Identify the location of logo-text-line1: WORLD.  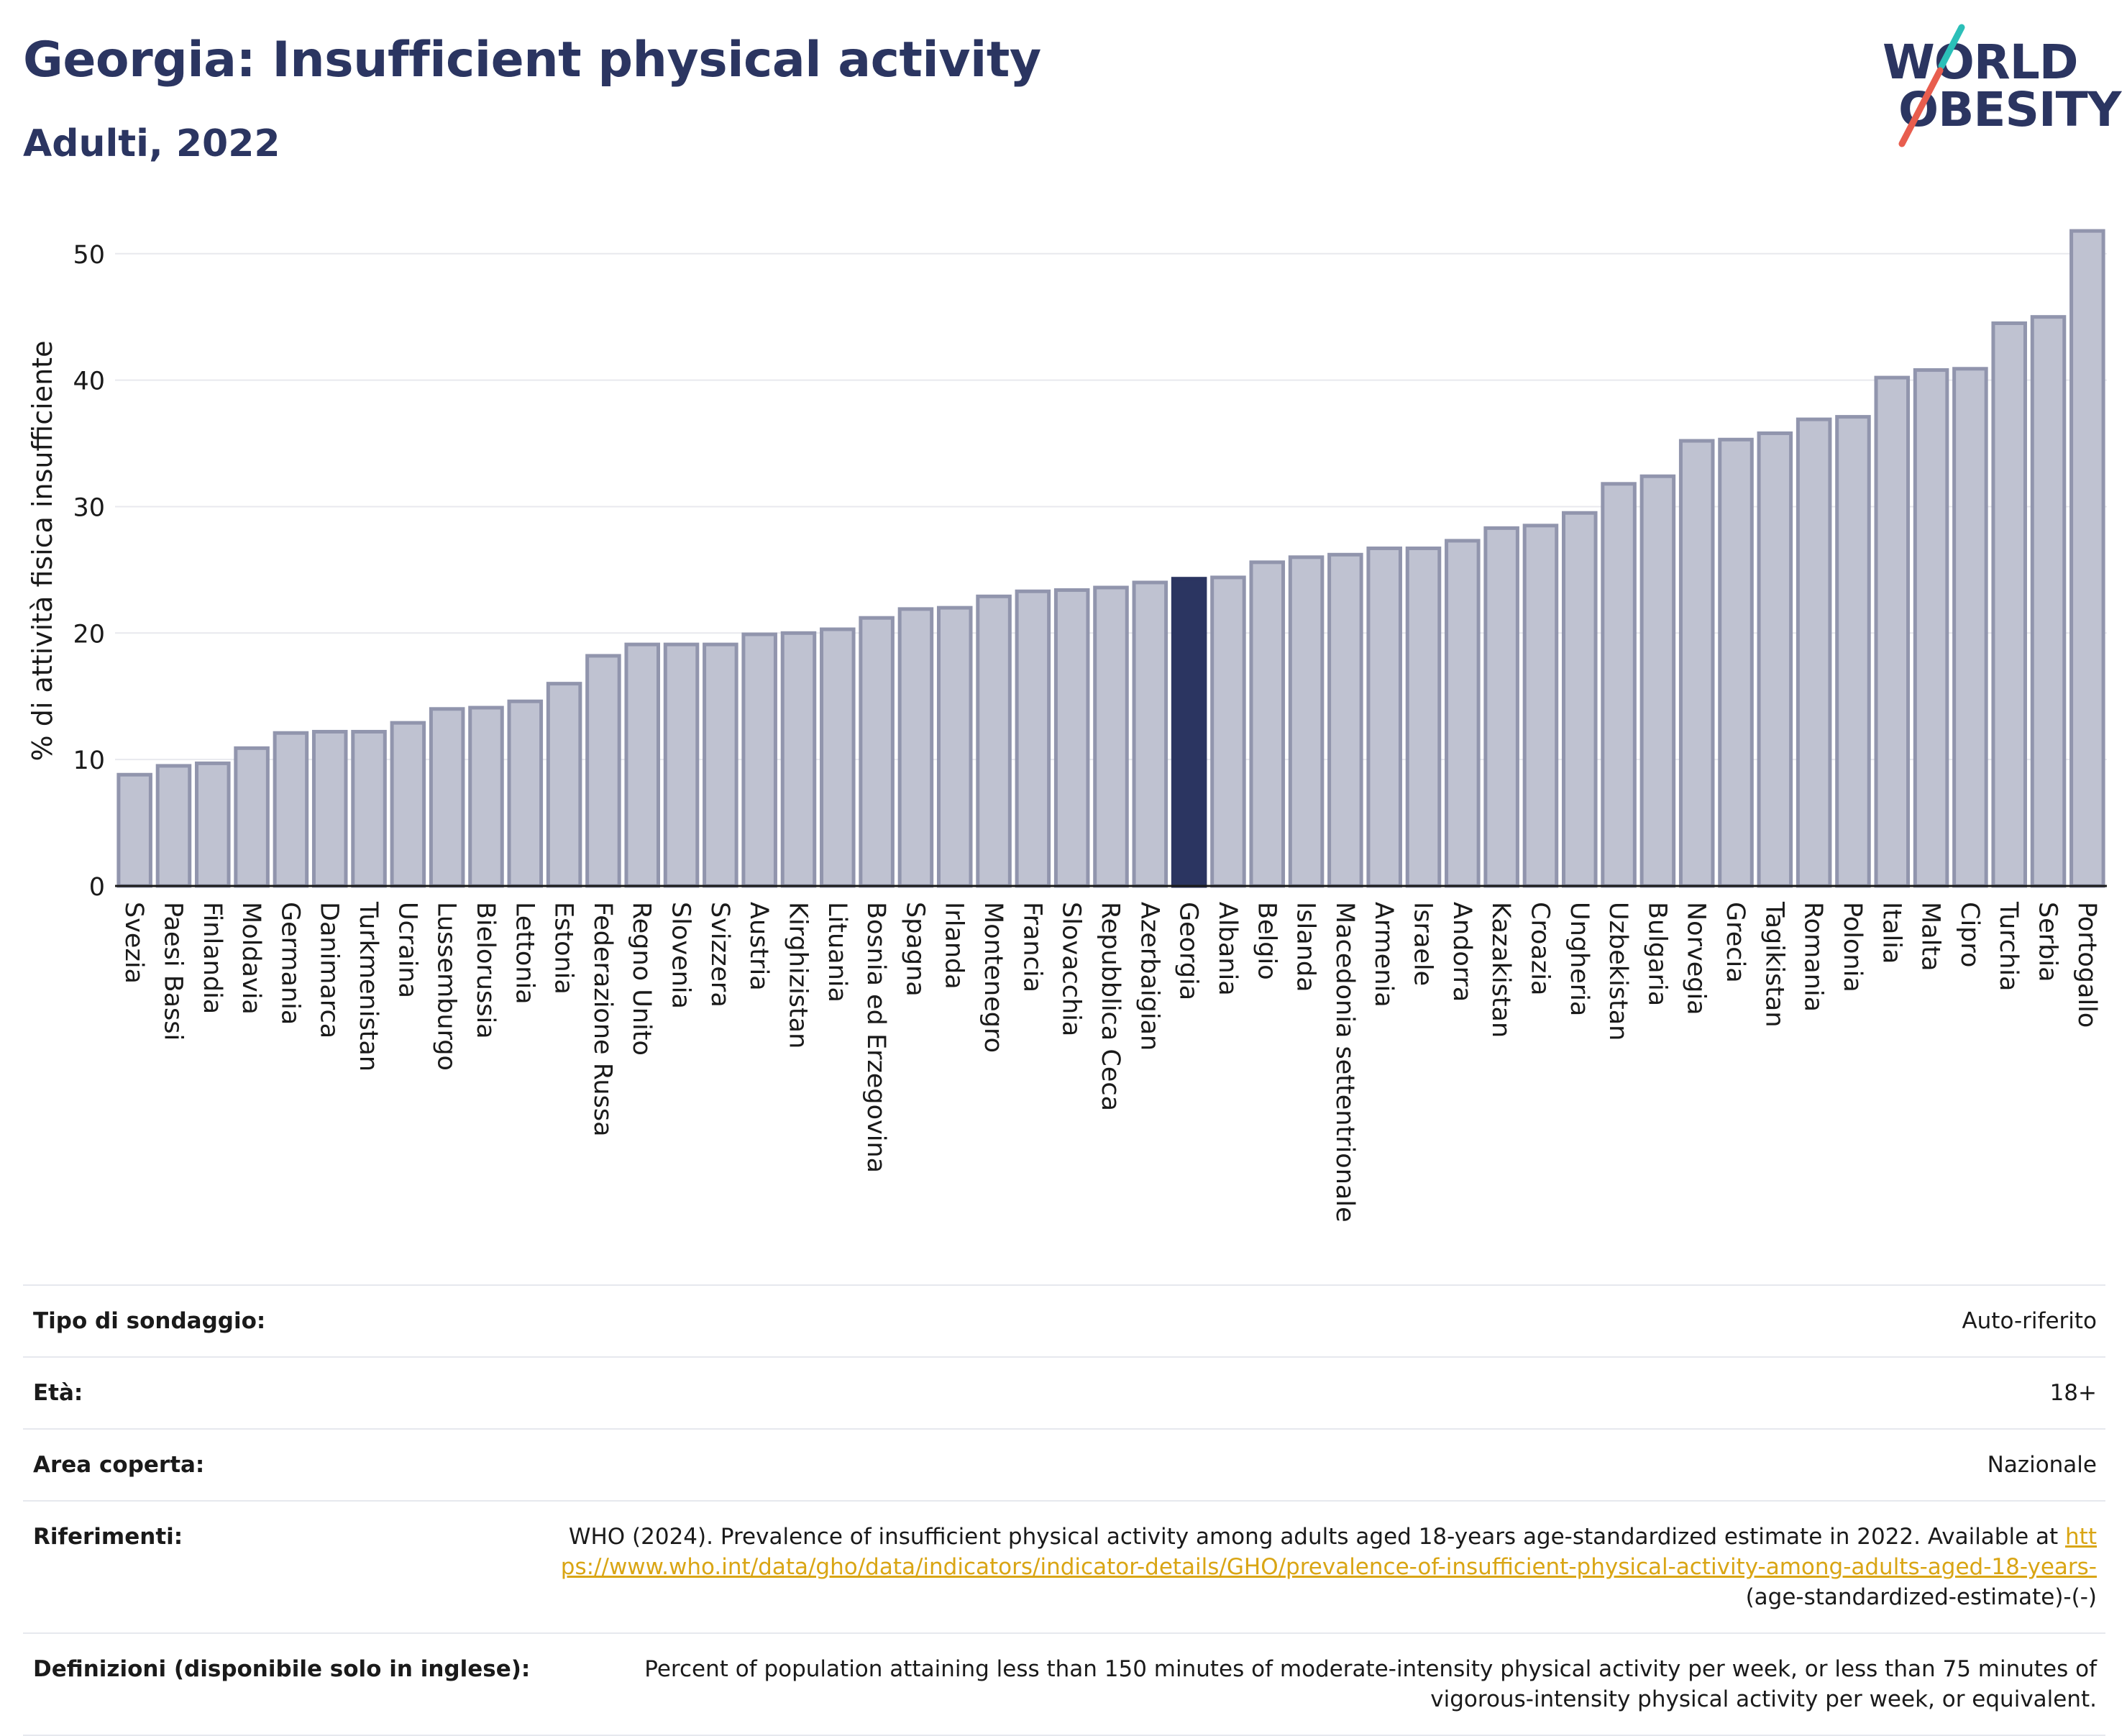
(1981, 62).